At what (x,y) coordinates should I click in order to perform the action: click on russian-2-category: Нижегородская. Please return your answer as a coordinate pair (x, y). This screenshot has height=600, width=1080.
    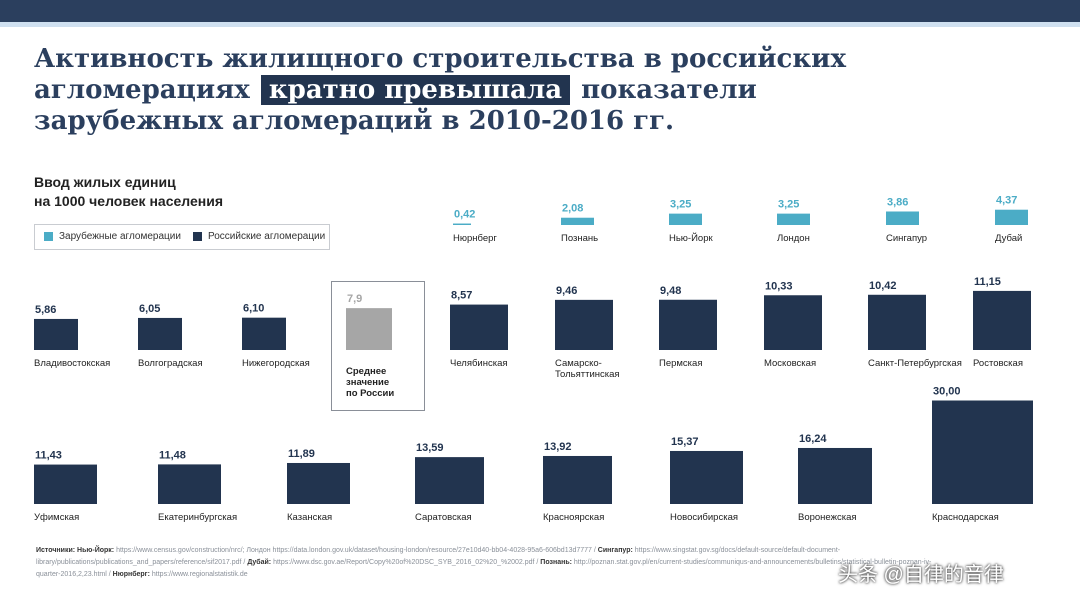
    Looking at the image, I should click on (276, 363).